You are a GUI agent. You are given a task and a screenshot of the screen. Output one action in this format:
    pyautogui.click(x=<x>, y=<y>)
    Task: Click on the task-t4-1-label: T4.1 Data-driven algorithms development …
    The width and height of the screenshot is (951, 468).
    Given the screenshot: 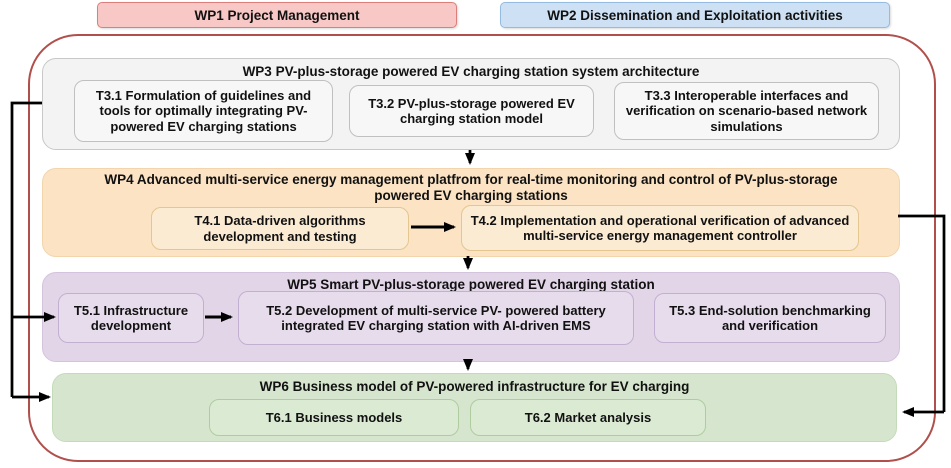 What is the action you would take?
    pyautogui.click(x=280, y=228)
    